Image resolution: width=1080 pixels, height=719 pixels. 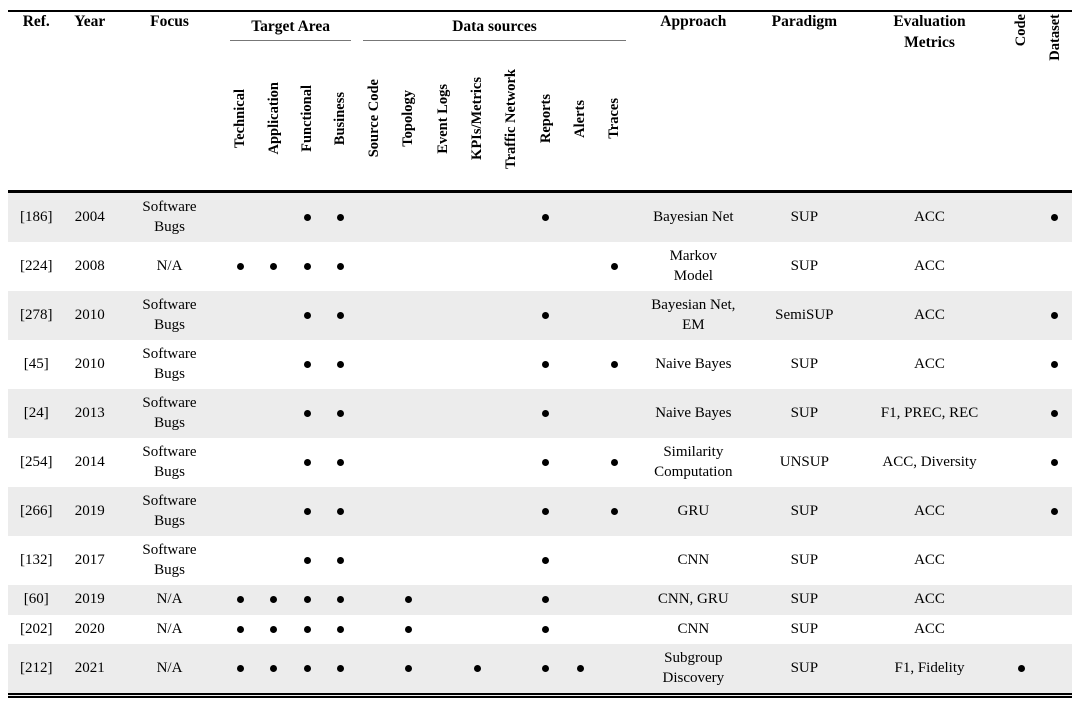 I want to click on col-header-code-label: Code, so click(x=1021, y=30).